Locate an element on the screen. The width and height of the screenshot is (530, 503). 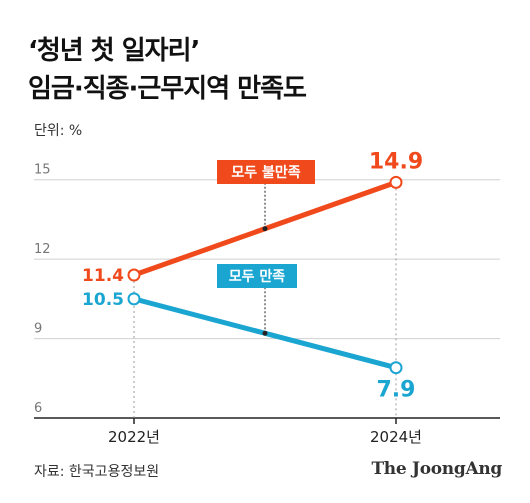
y-tick-label: 9 is located at coordinates (38, 329).